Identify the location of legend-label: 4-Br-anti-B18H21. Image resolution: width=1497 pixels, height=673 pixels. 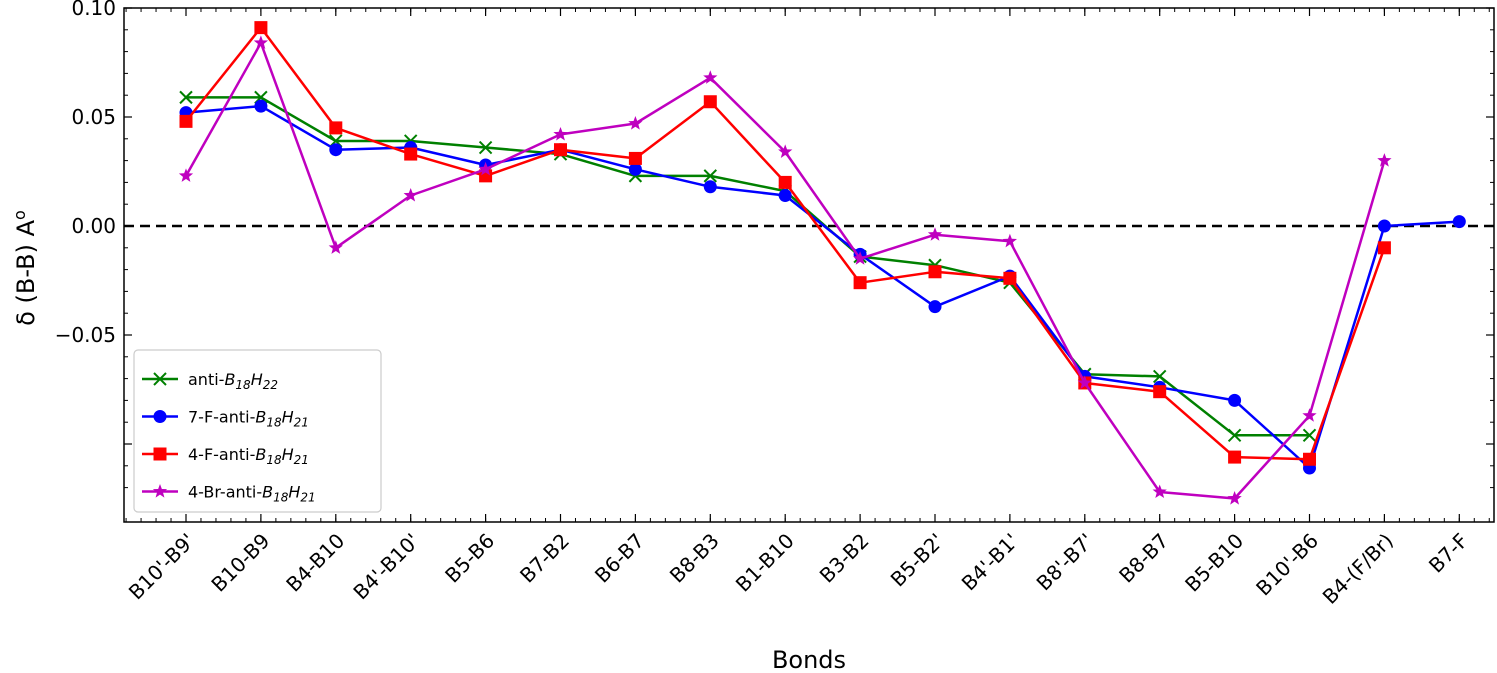
(252, 494).